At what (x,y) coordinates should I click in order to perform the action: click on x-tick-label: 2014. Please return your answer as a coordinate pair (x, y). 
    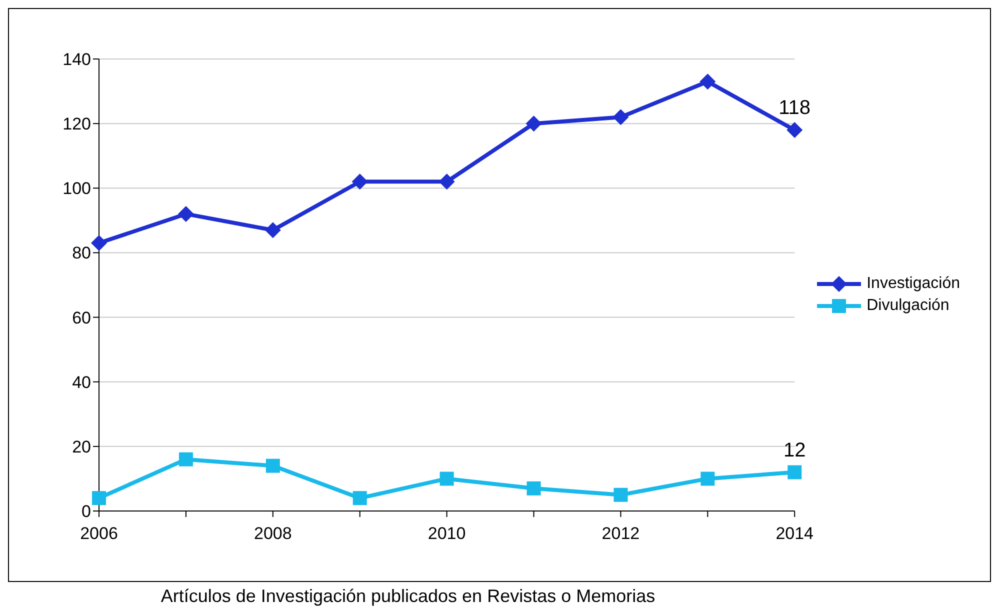
    Looking at the image, I should click on (795, 534).